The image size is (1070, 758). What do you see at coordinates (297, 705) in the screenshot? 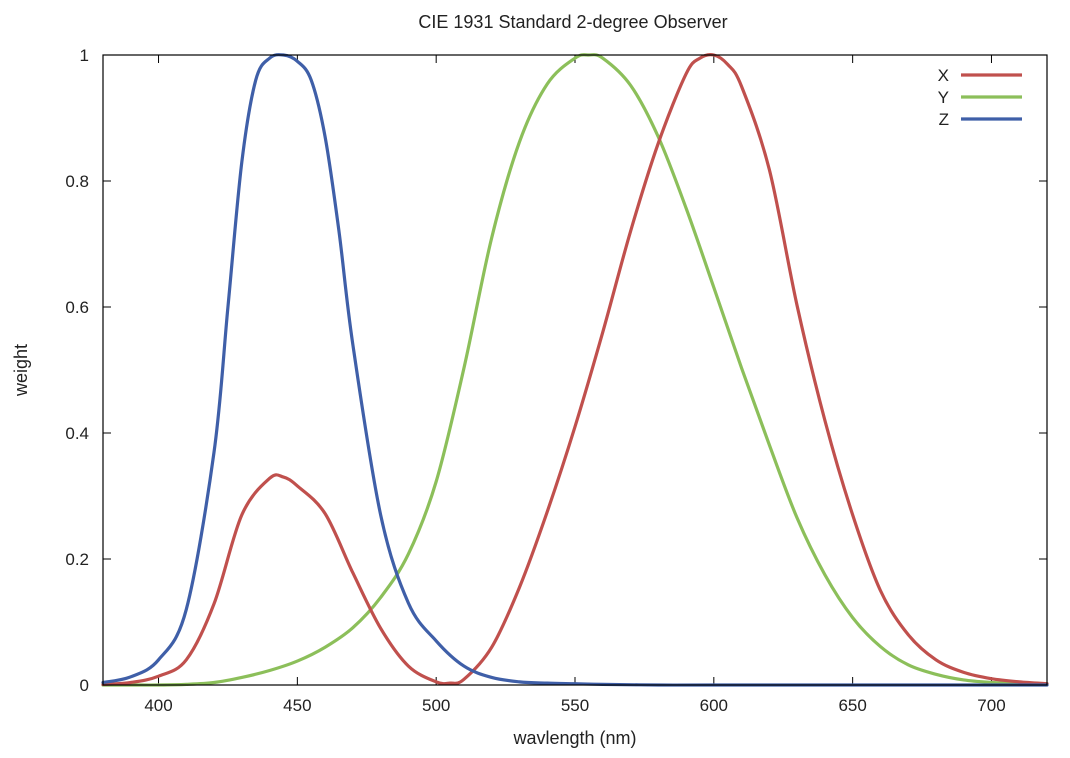
I see `x-tick-label: 450` at bounding box center [297, 705].